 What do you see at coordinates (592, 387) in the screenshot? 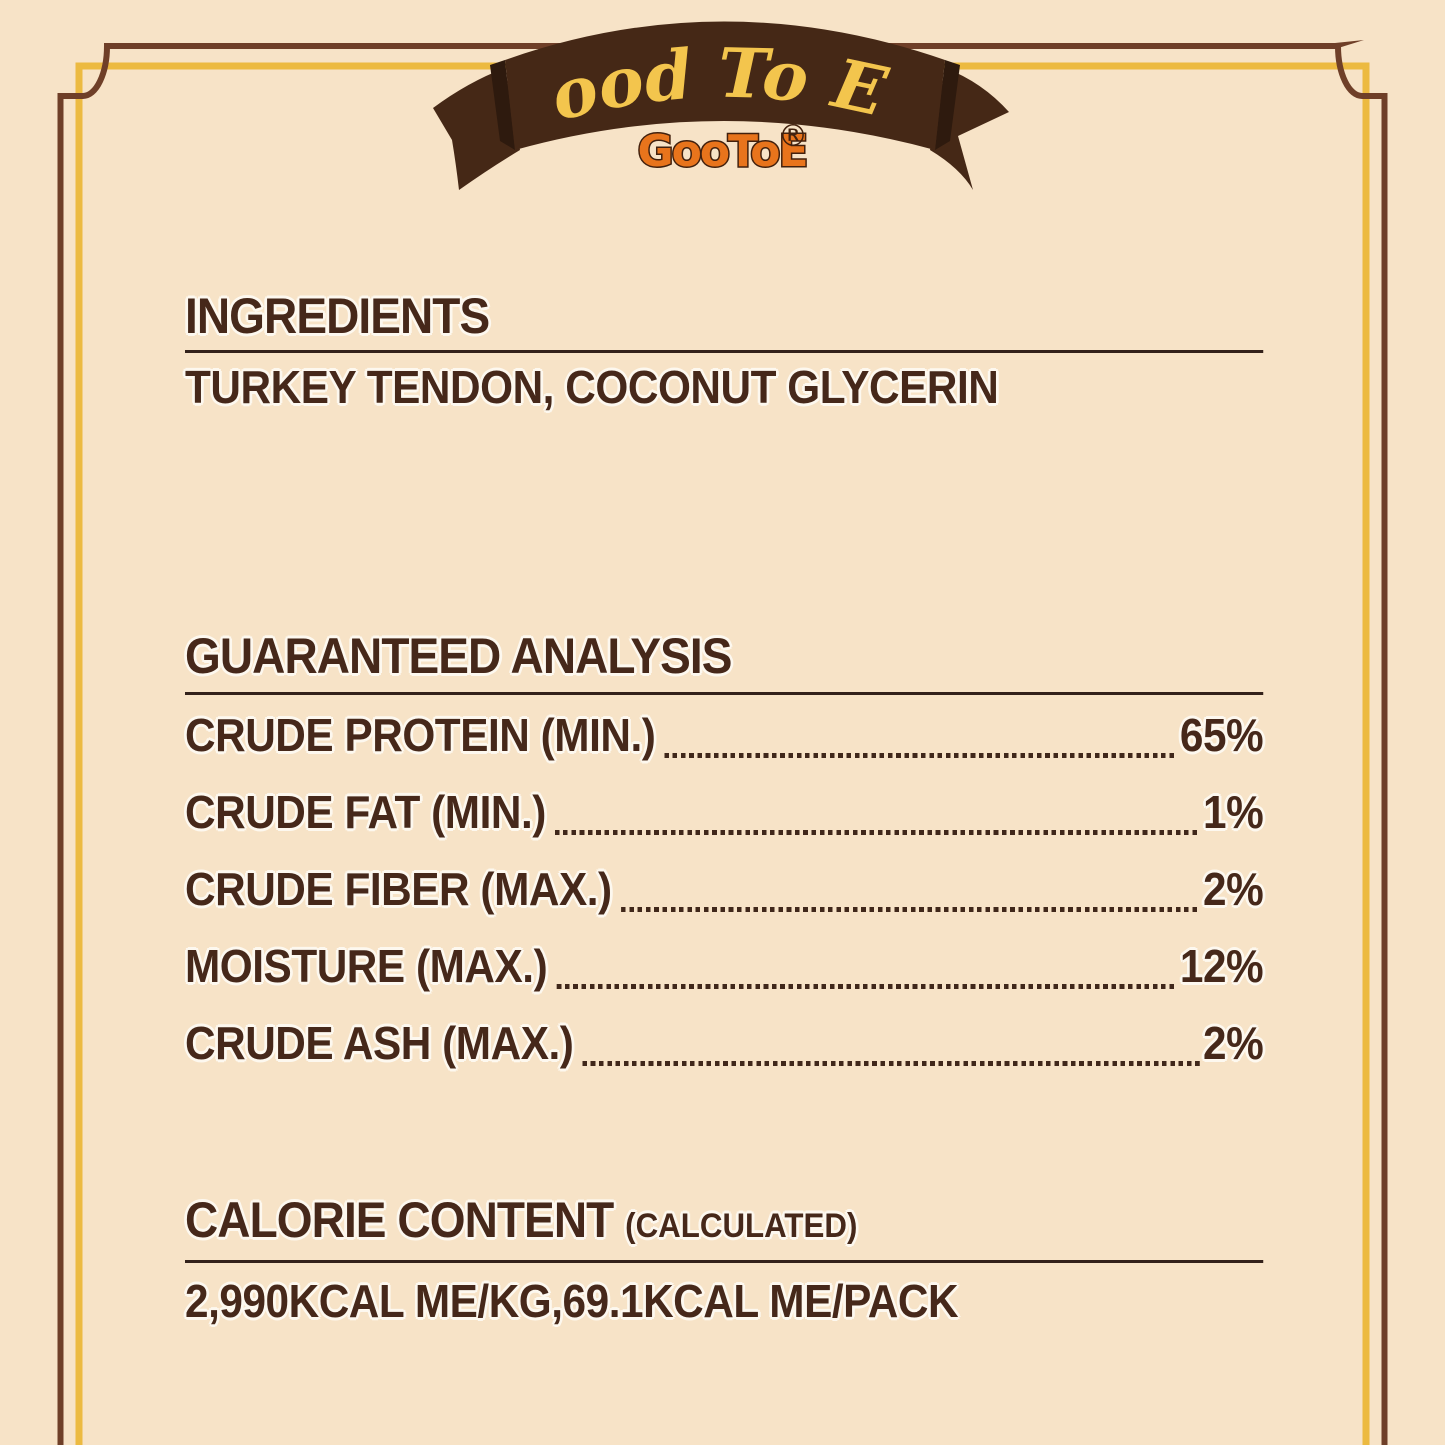
I see `ingredients-text: TURKEY TENDON, COCONUT GLYCERIN` at bounding box center [592, 387].